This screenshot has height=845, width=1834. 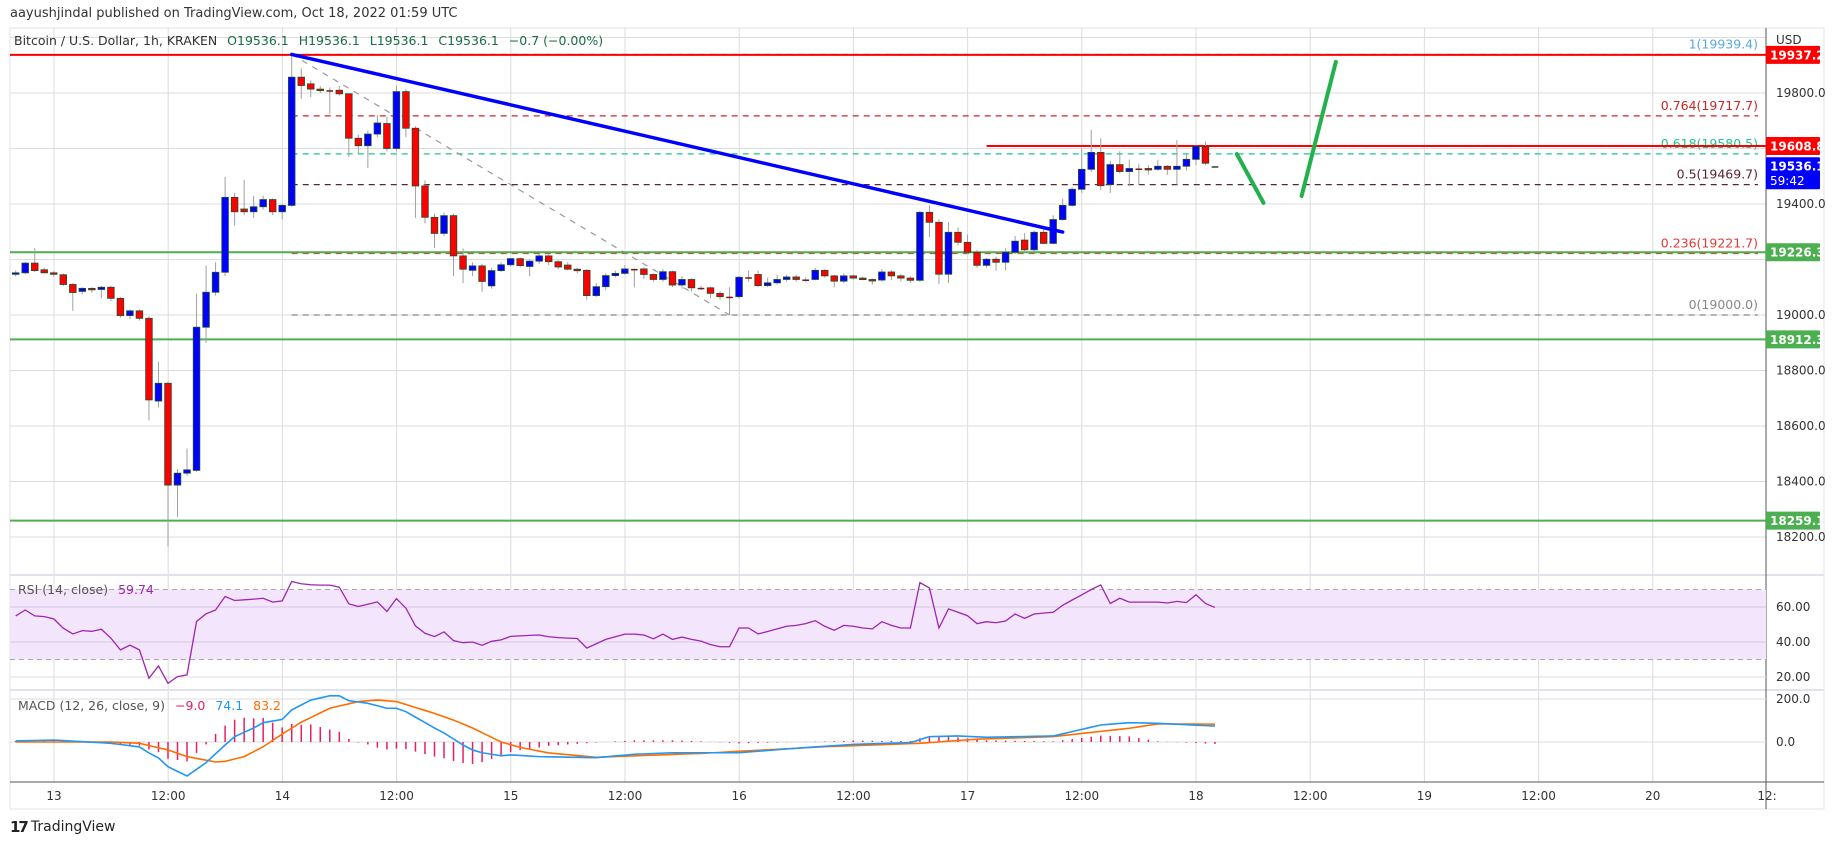 What do you see at coordinates (62, 827) in the screenshot?
I see `tradingview-logo: 17 TradingView` at bounding box center [62, 827].